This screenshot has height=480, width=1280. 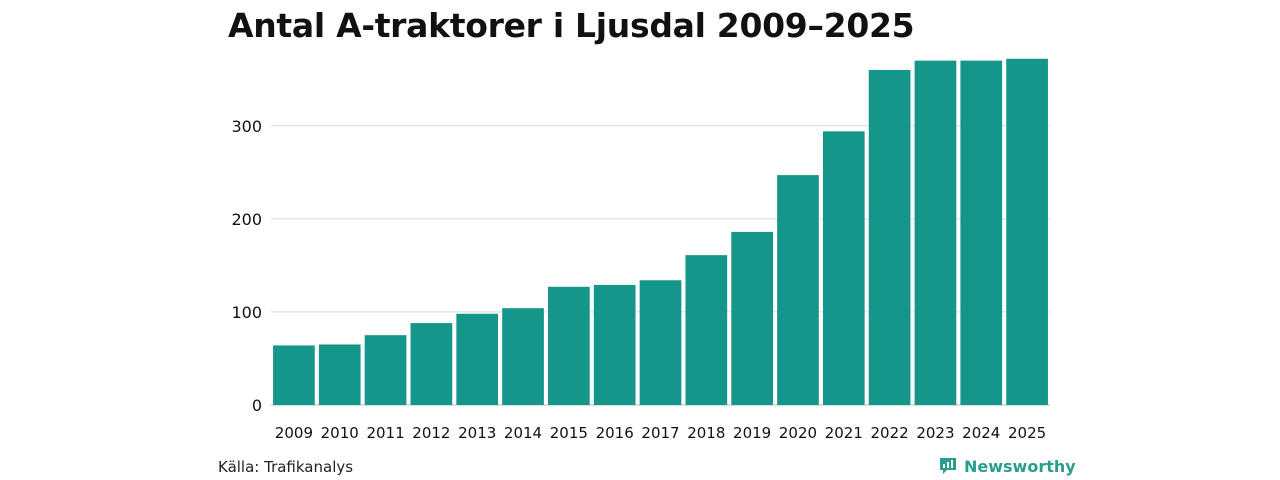 What do you see at coordinates (752, 433) in the screenshot?
I see `x-tick-label: 2019` at bounding box center [752, 433].